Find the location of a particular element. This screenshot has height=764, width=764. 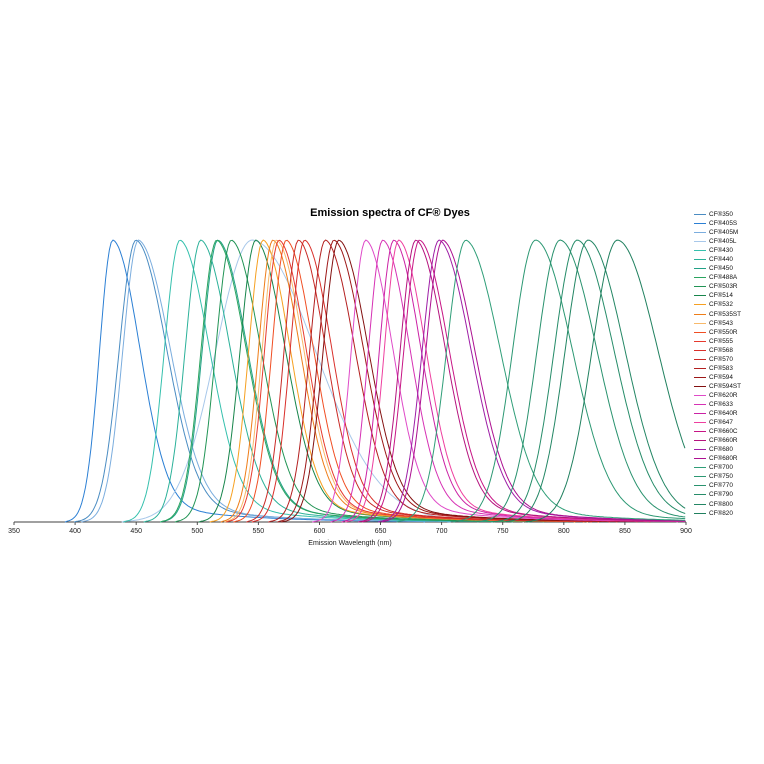

legend-label: CF®800 is located at coordinates (721, 504).